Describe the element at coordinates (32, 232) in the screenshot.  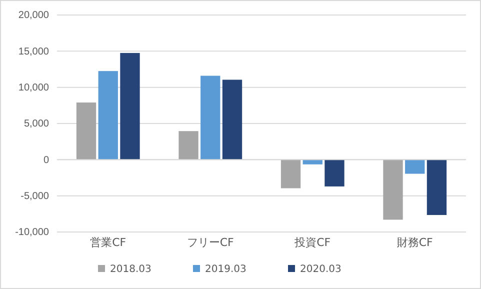
I see `y-tick-label: -10,000` at that location.